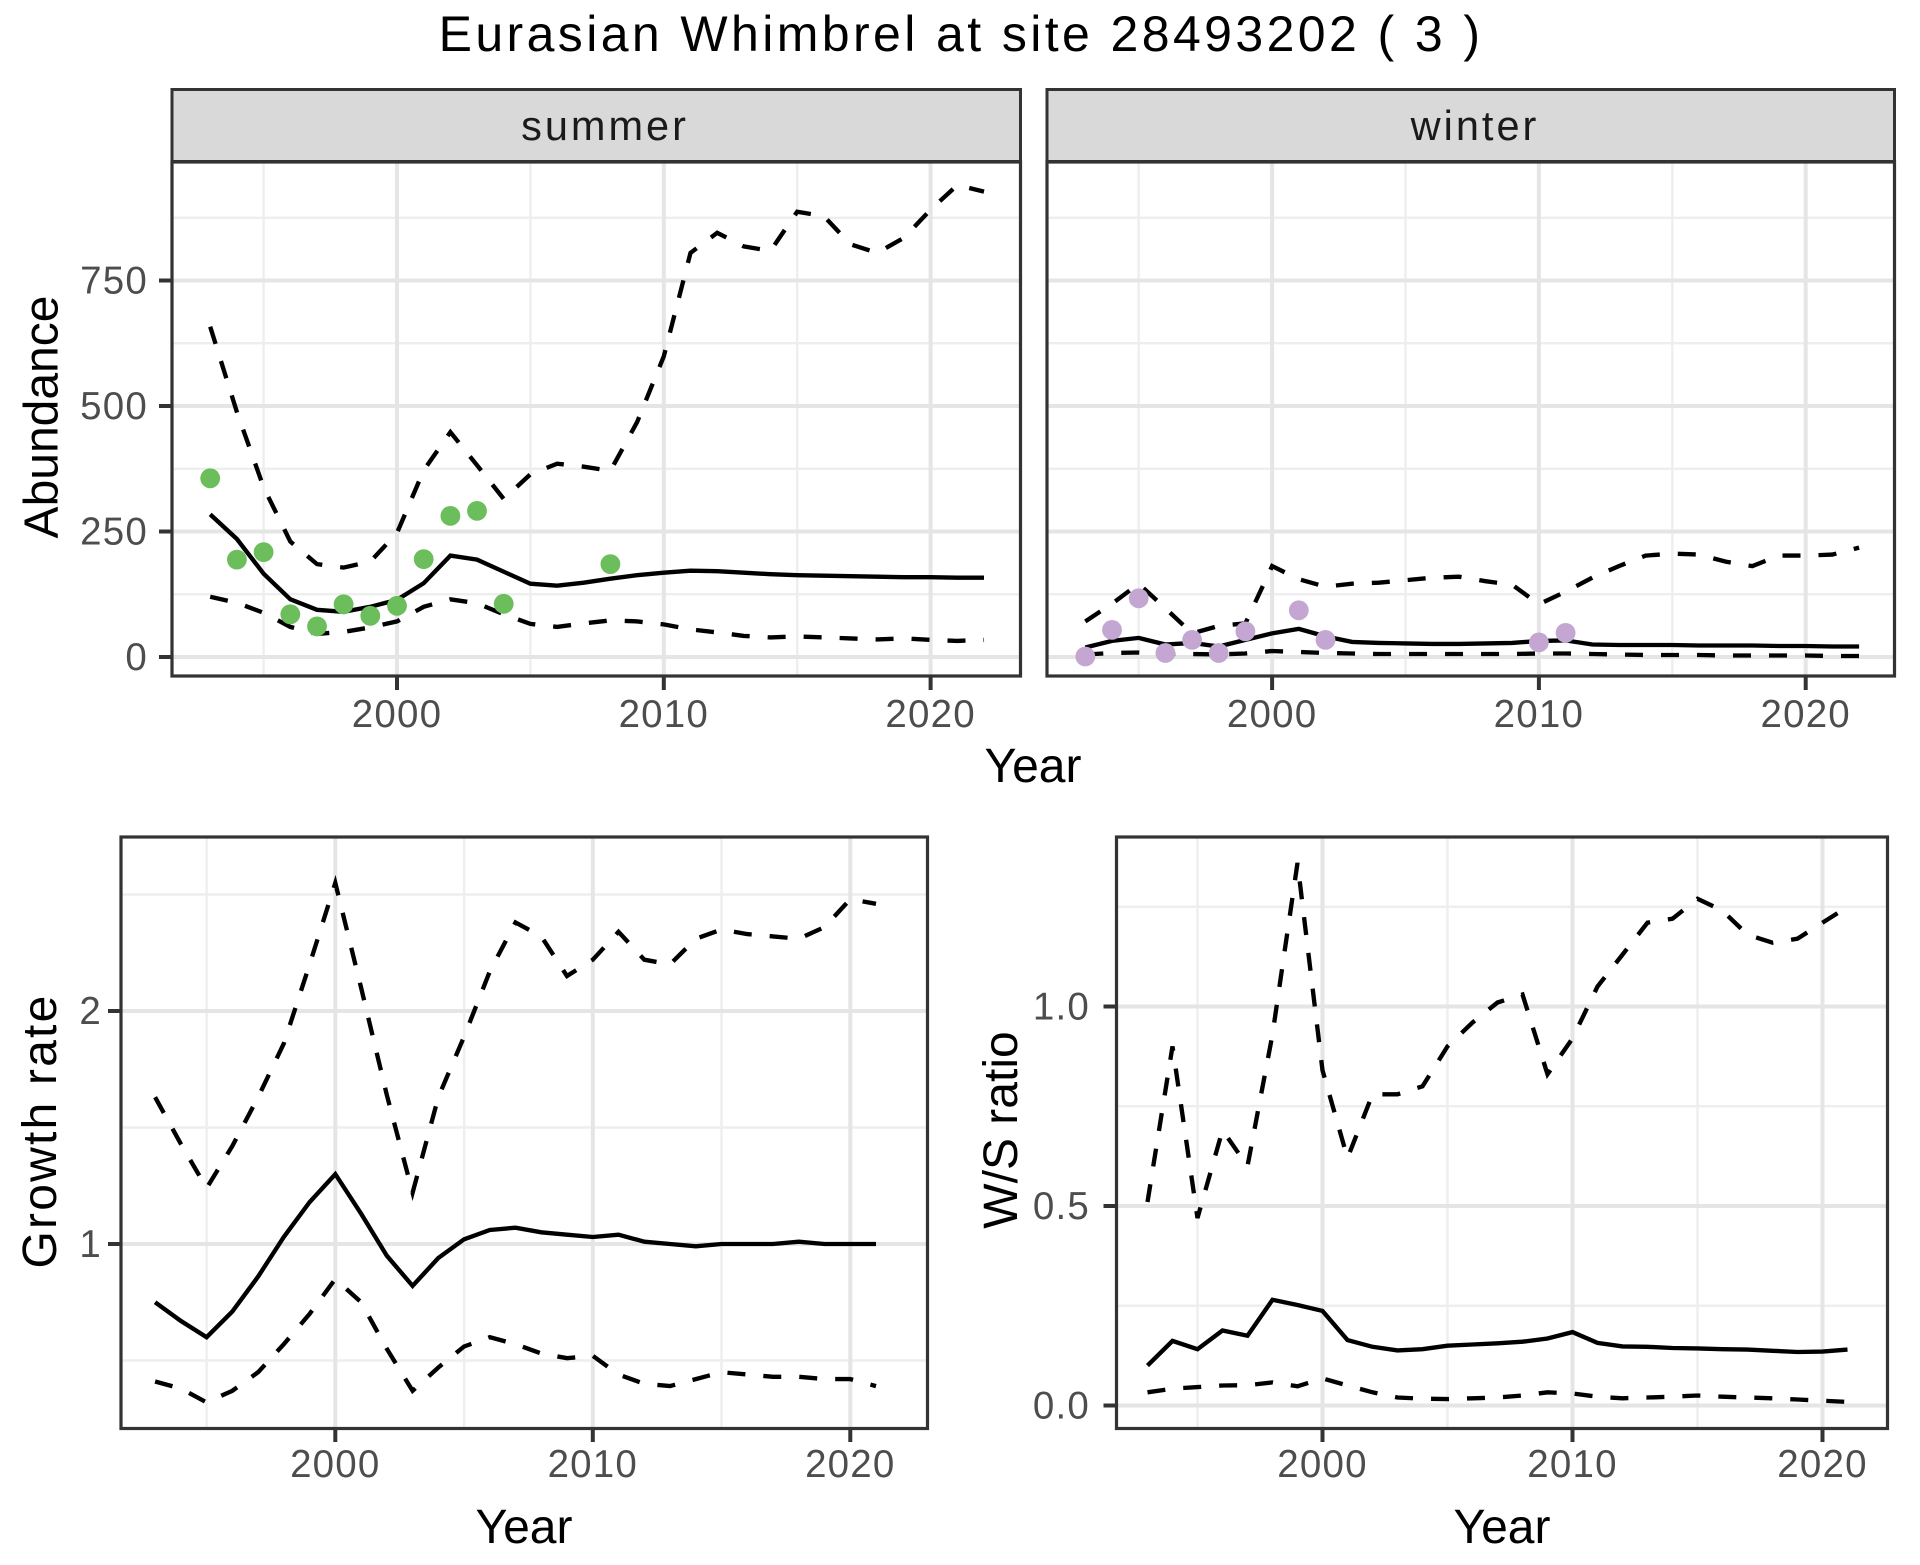 This screenshot has height=1565, width=1920. I want to click on svg-text:Eurasian Whimbrel at site 2849: Eurasian Whimbrel at site 28493202 ( 3 ), so click(961, 34).